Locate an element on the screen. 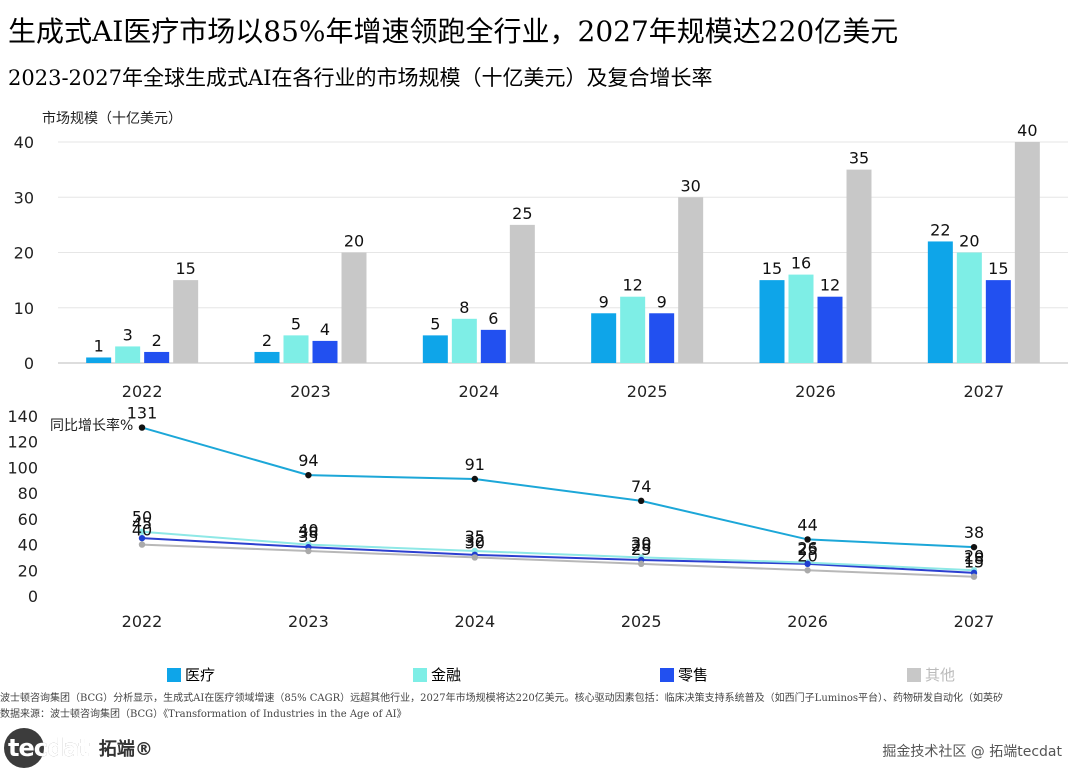 The image size is (1080, 777). chart-subtitle: 2023-2027年全球生成式AI在各行业的市场规模（十亿美元）及复合增长率 is located at coordinates (360, 78).